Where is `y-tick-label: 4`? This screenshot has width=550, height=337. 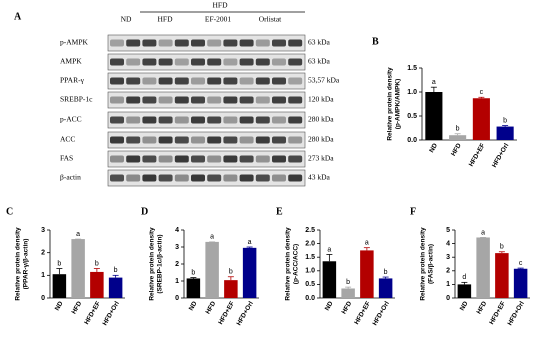
y-tick-label: 4 is located at coordinates (448, 243).